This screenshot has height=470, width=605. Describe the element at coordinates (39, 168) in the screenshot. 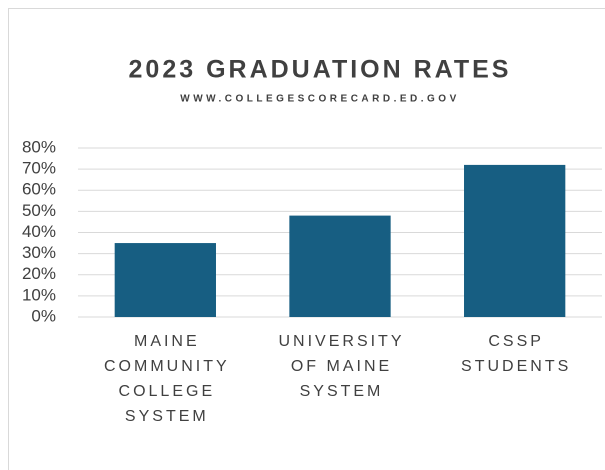

I see `y-tick-label: 70%` at that location.